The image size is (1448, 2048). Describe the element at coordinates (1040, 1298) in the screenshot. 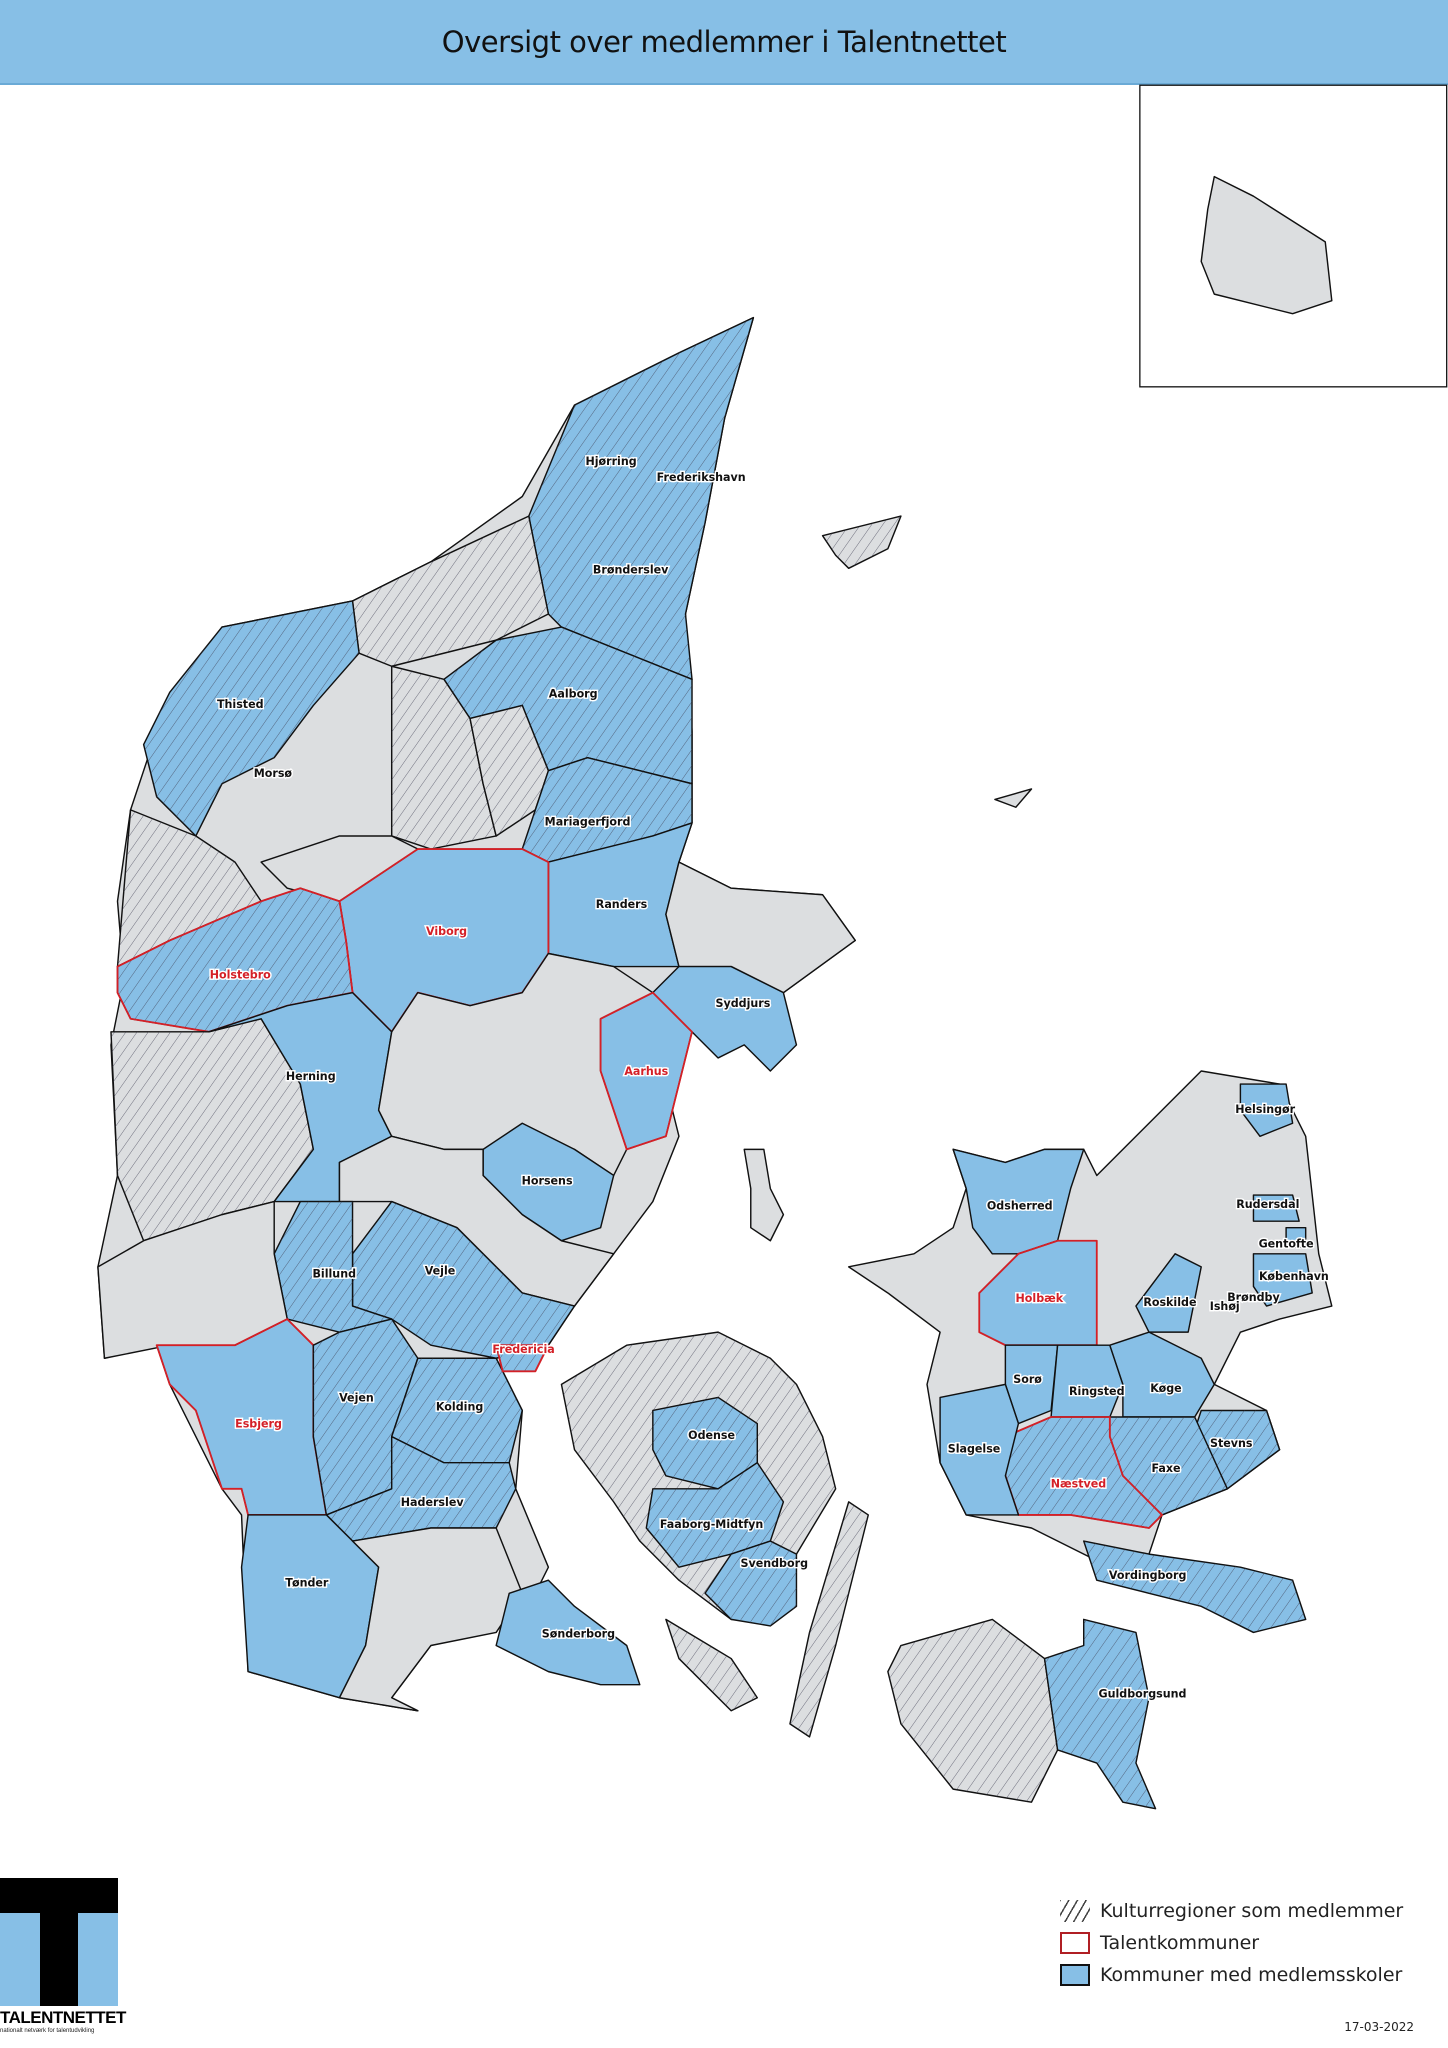

I see `label-holbæk: Holbæk` at that location.